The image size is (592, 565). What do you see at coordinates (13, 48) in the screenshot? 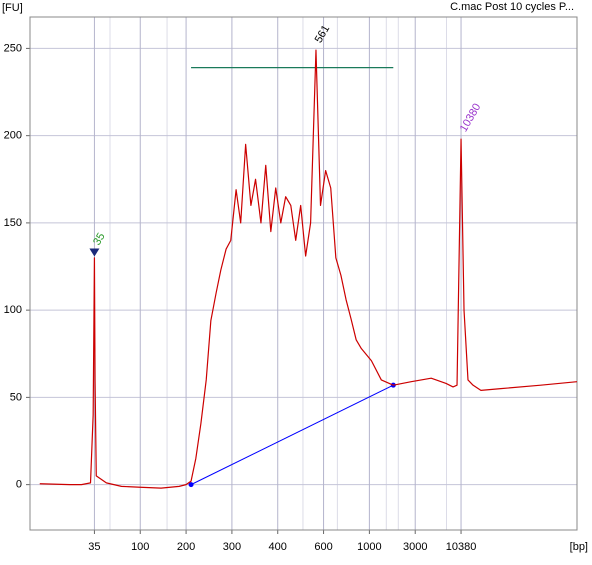
I see `y-tick-label: 250` at bounding box center [13, 48].